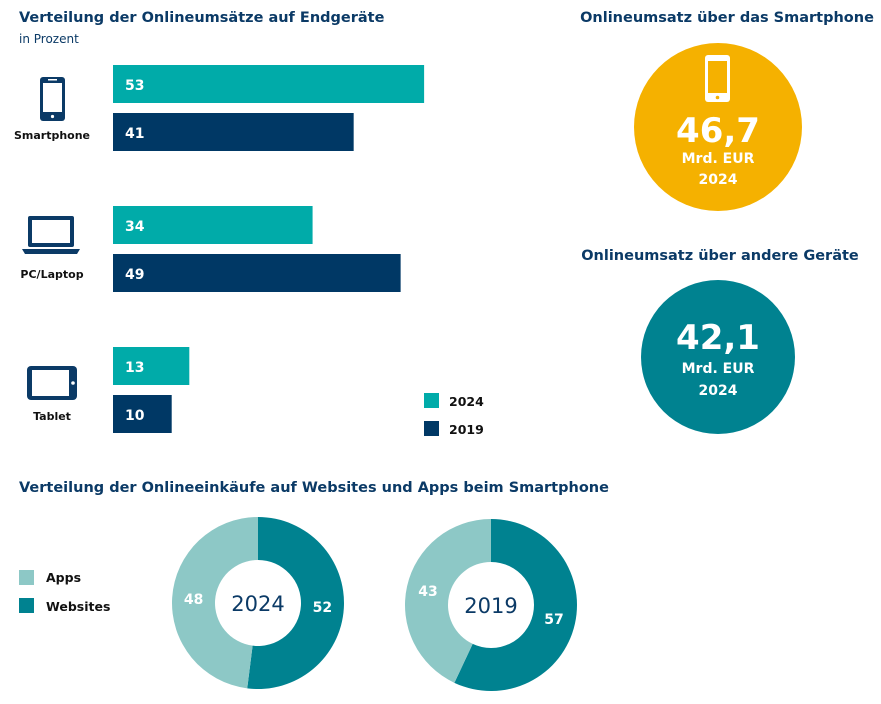 The height and width of the screenshot is (704, 881). What do you see at coordinates (63, 577) in the screenshot?
I see `legend-label-apps: Apps` at bounding box center [63, 577].